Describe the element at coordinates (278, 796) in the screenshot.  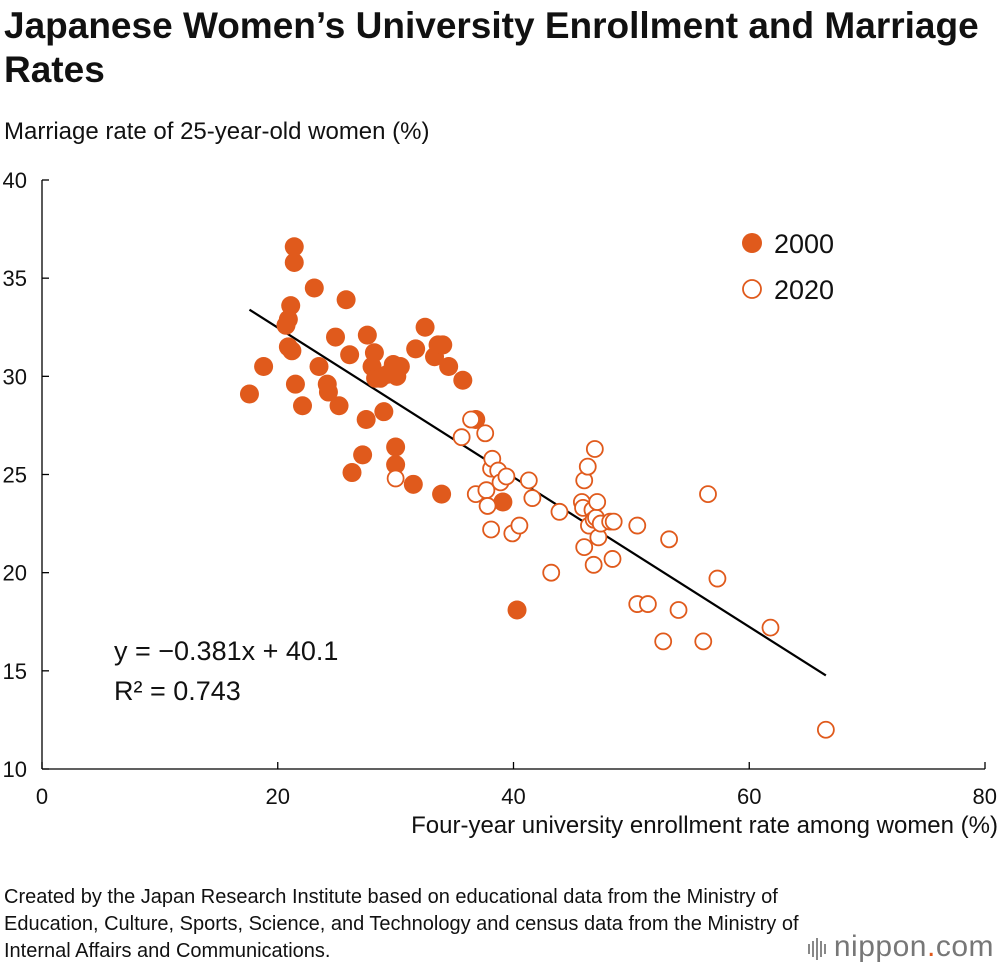
I see `x-tick-label: 20` at that location.